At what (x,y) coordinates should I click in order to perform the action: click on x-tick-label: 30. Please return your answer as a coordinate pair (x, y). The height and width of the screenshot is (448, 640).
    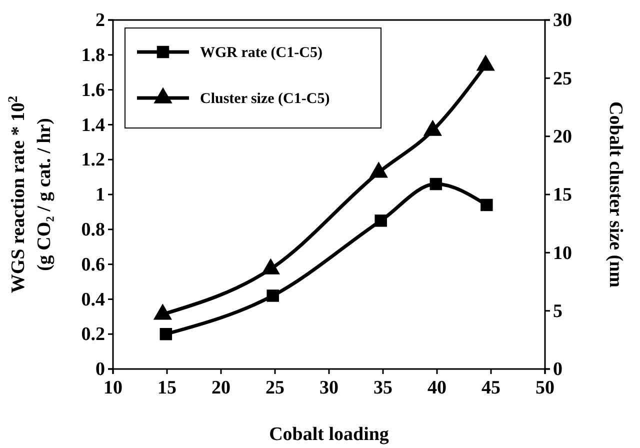
    Looking at the image, I should click on (329, 387).